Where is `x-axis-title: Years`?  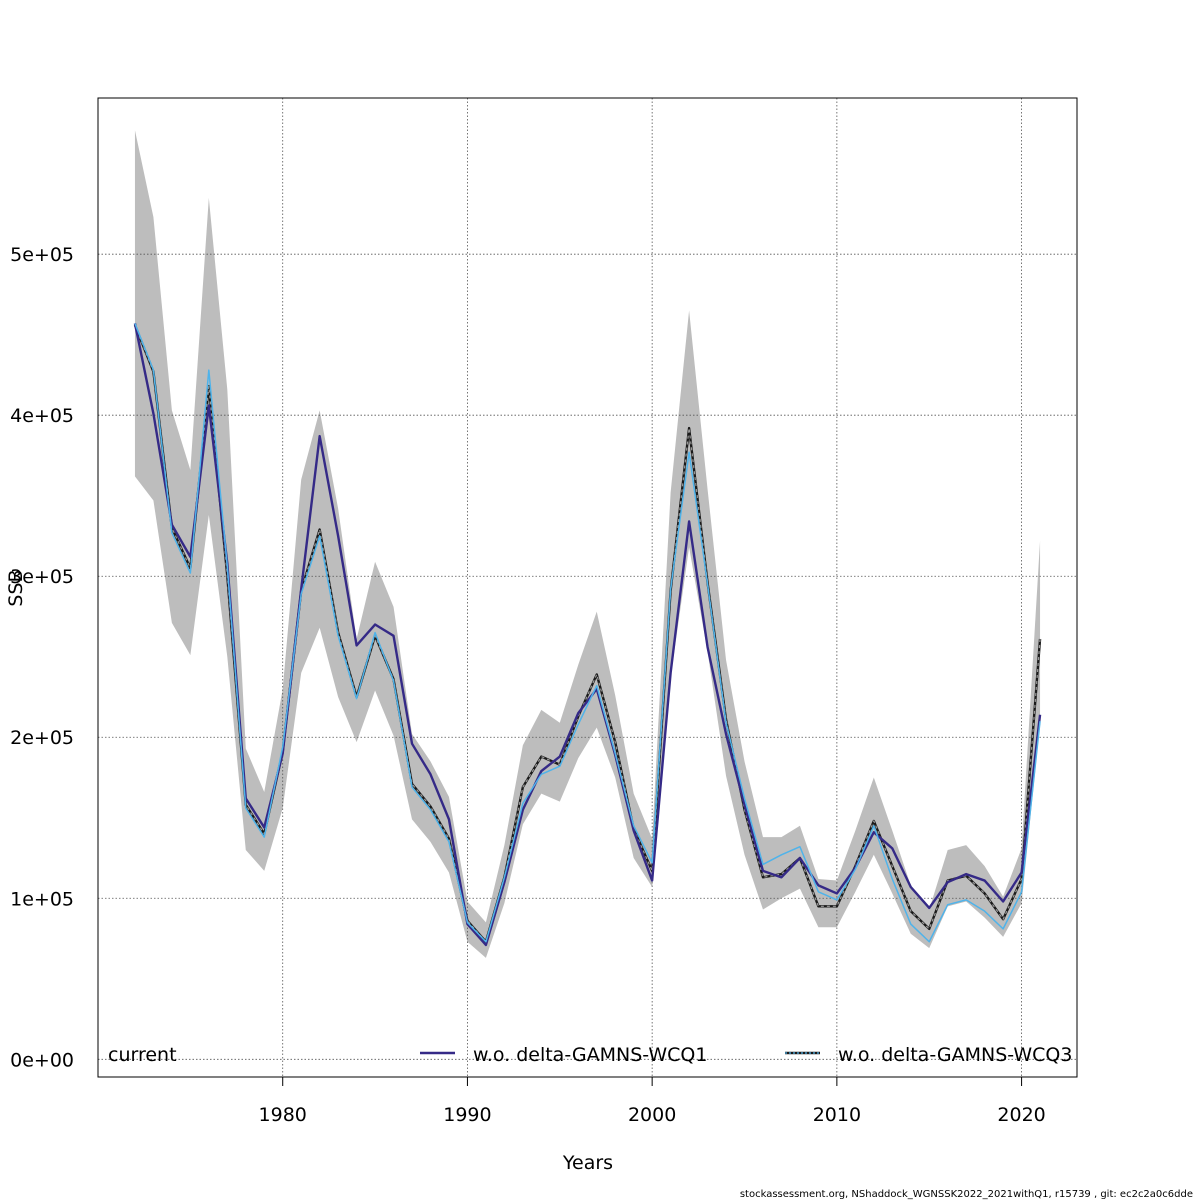
x-axis-title: Years is located at coordinates (587, 1163).